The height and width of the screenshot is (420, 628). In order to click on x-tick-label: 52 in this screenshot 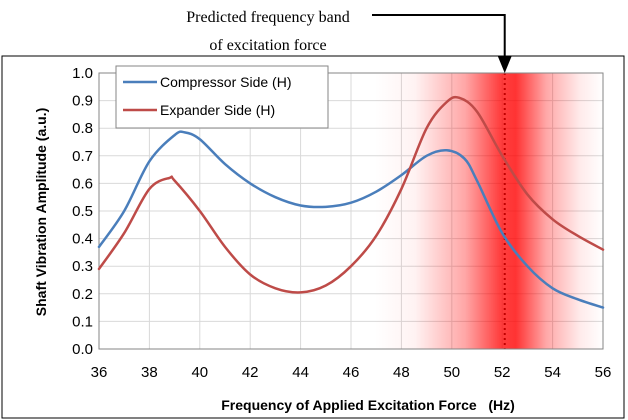, I will do `click(502, 372)`.